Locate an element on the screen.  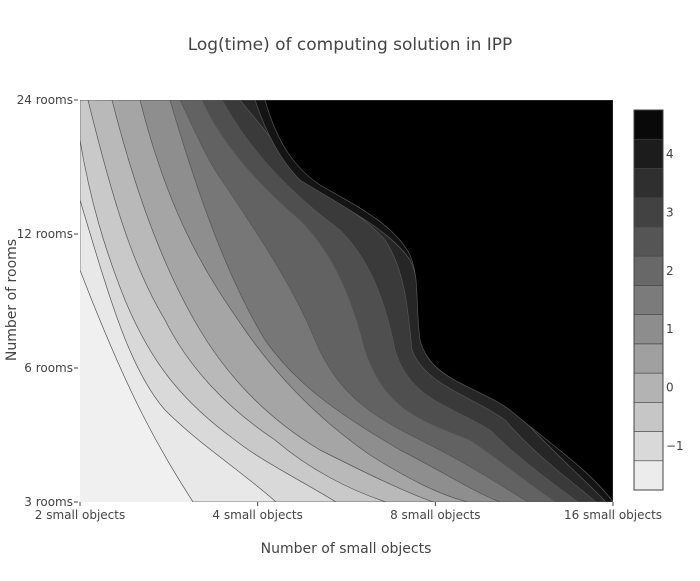
y-tick-label: 6 rooms is located at coordinates (48, 368).